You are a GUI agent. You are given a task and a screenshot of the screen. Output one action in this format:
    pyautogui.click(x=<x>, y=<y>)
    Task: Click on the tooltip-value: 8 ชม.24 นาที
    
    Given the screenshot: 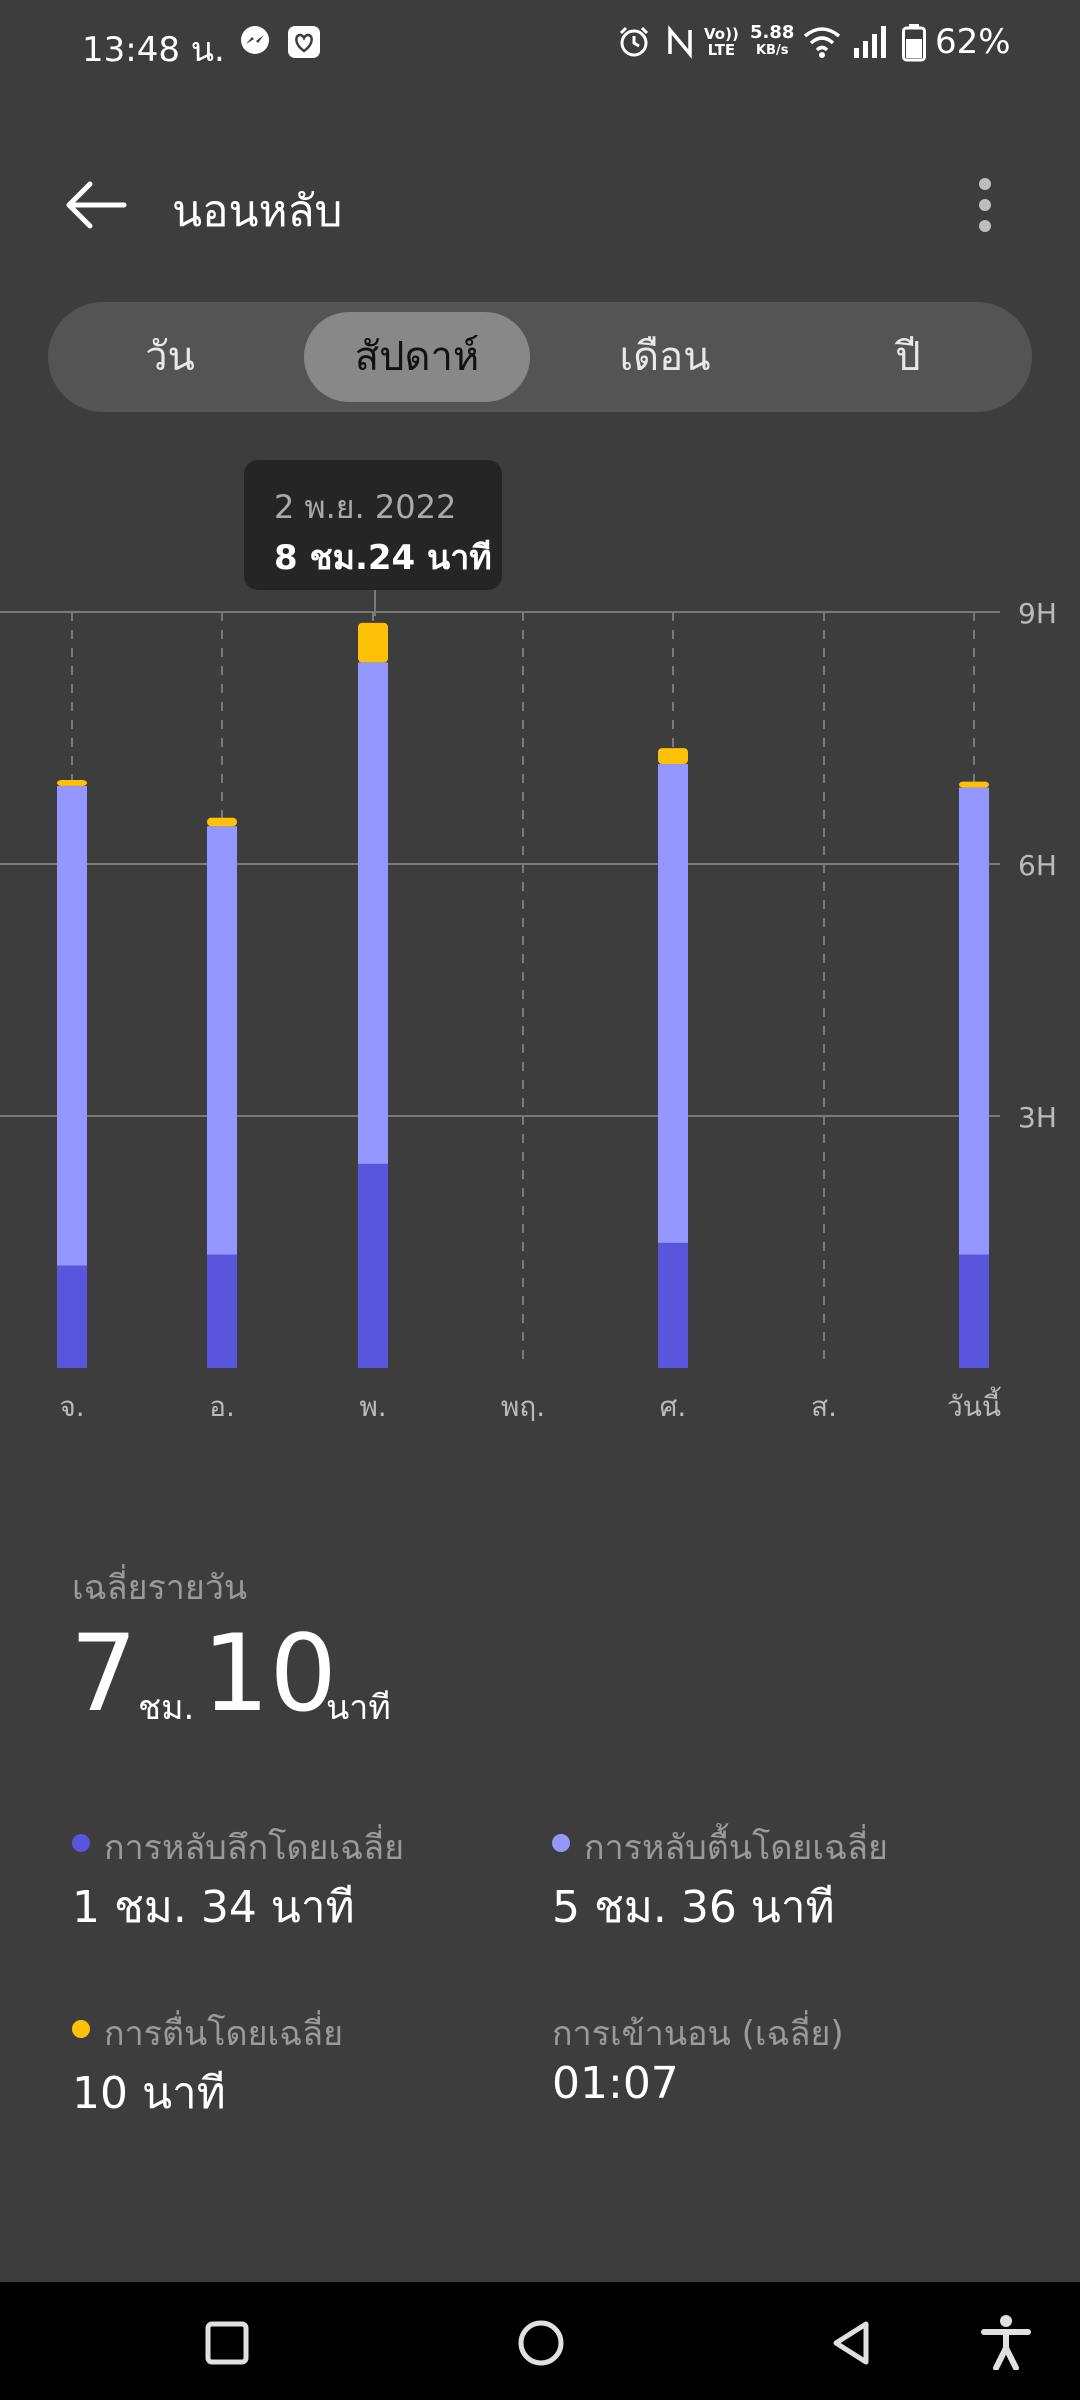 What is the action you would take?
    pyautogui.click(x=383, y=558)
    